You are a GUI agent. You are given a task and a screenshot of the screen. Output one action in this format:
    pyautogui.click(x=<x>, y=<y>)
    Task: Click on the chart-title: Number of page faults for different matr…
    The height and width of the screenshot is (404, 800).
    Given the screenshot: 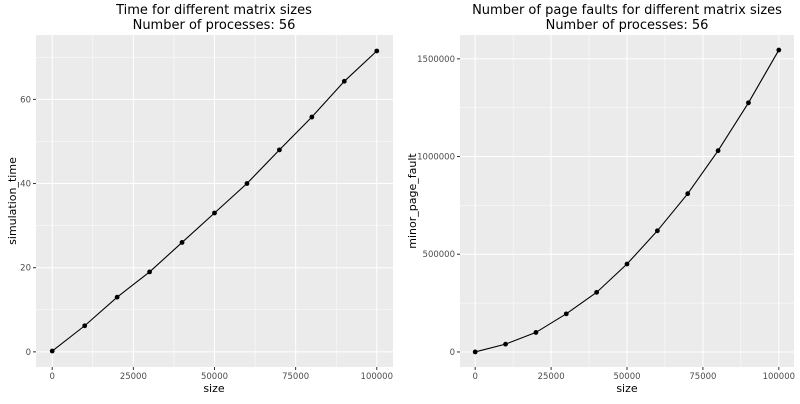 What is the action you would take?
    pyautogui.click(x=627, y=10)
    